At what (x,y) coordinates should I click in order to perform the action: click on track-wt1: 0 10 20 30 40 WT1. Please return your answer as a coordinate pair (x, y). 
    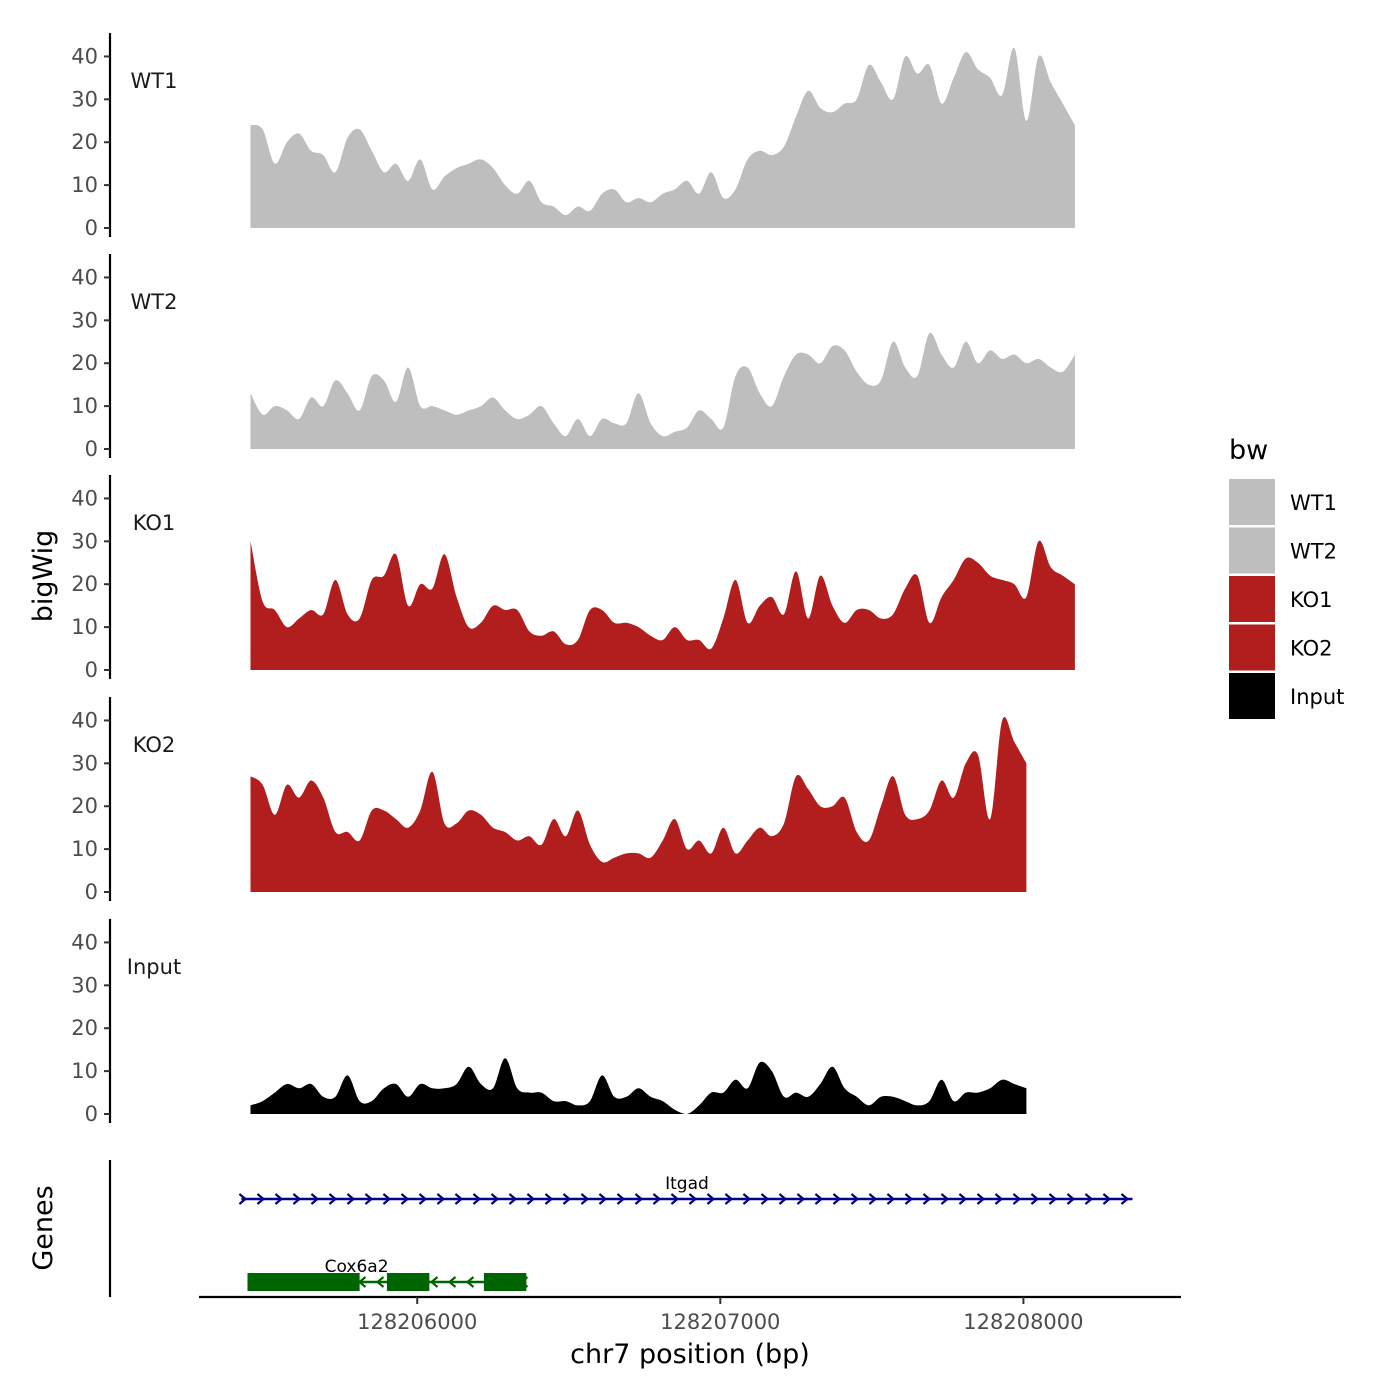
    Looking at the image, I should click on (573, 136).